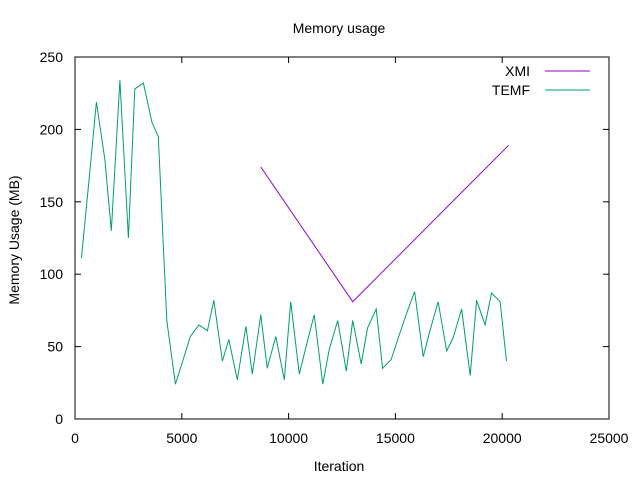  What do you see at coordinates (511, 90) in the screenshot?
I see `legend-label-temf: TEMF` at bounding box center [511, 90].